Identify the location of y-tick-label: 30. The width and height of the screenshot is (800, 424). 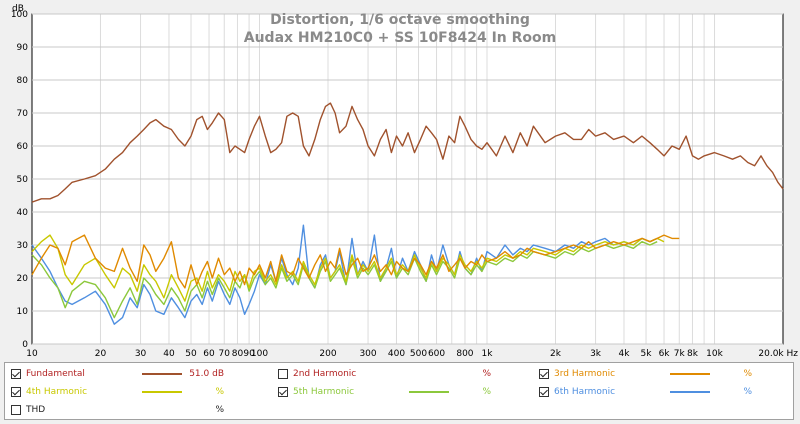
(23, 246).